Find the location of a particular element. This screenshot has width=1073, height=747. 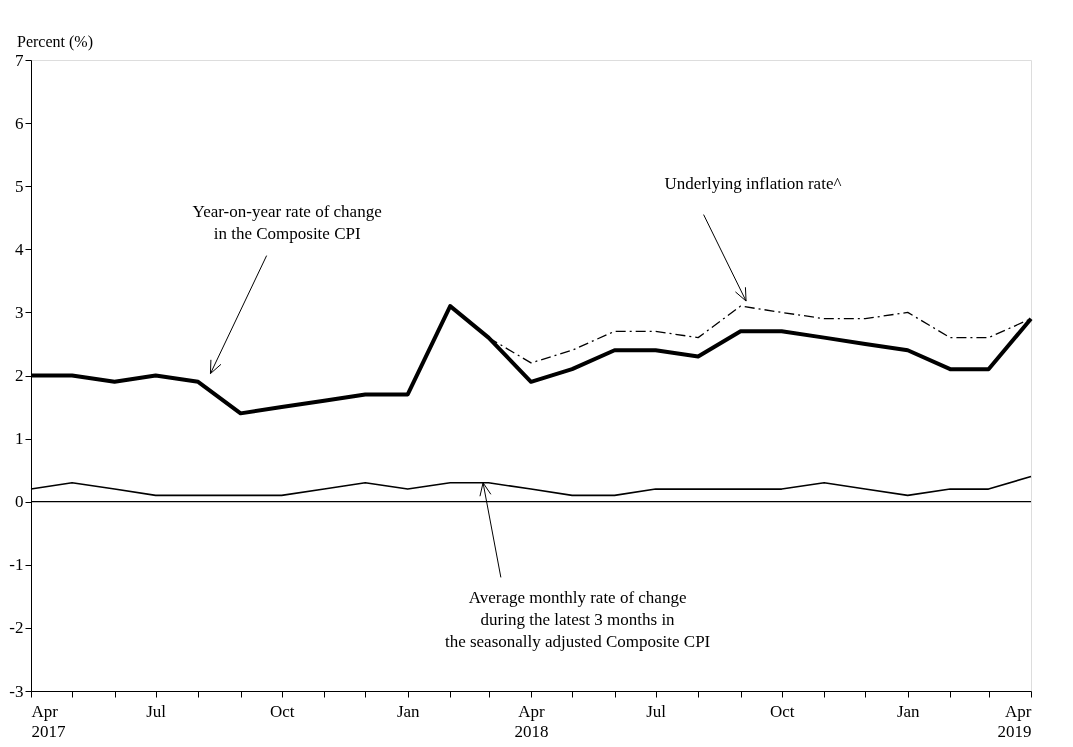

y-tick-label: 4 is located at coordinates (19, 249).